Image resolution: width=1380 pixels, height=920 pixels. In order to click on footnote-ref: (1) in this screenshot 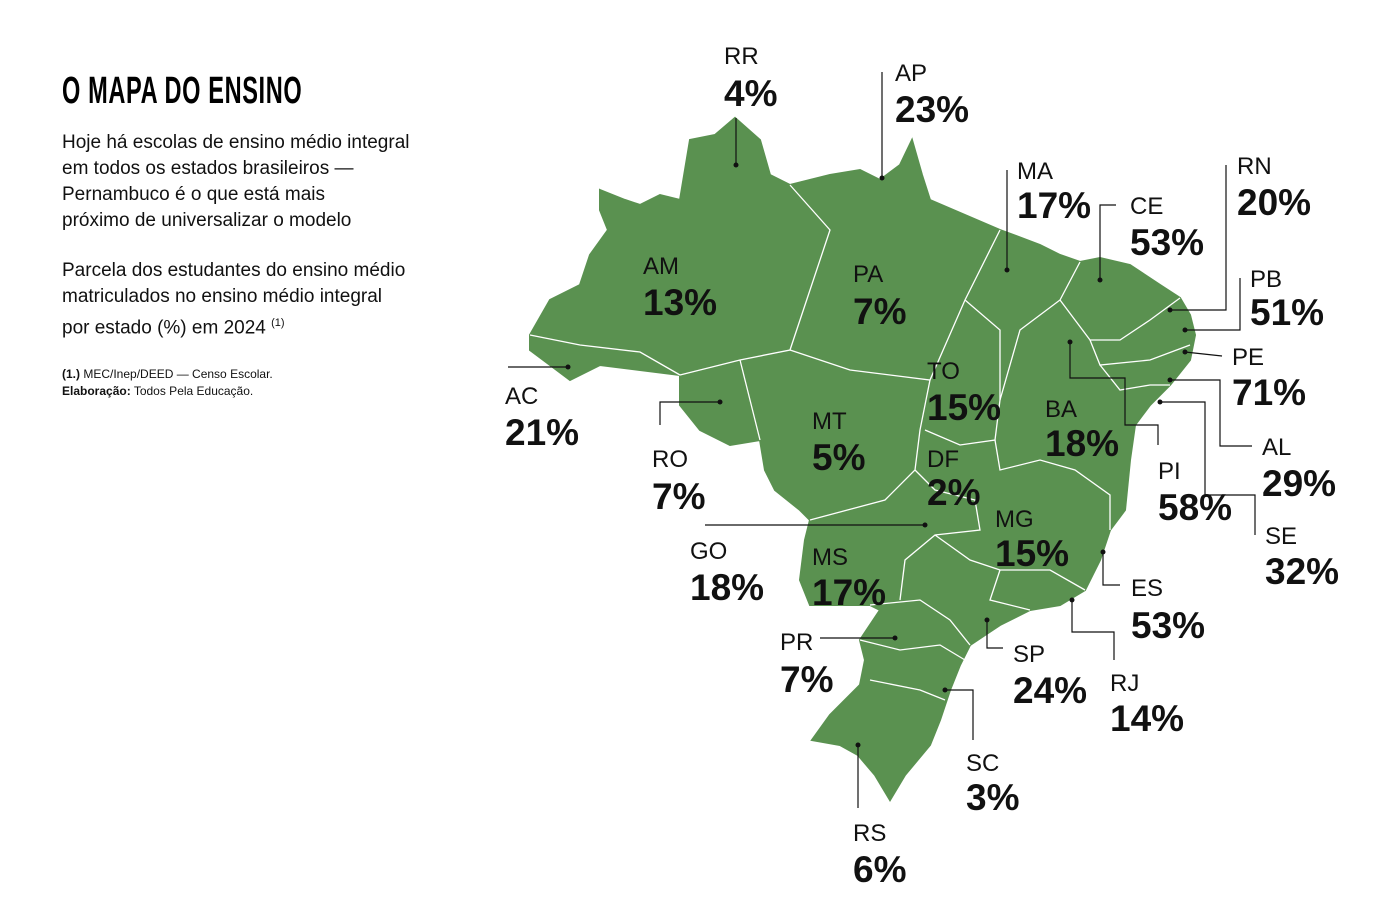, I will do `click(278, 323)`.